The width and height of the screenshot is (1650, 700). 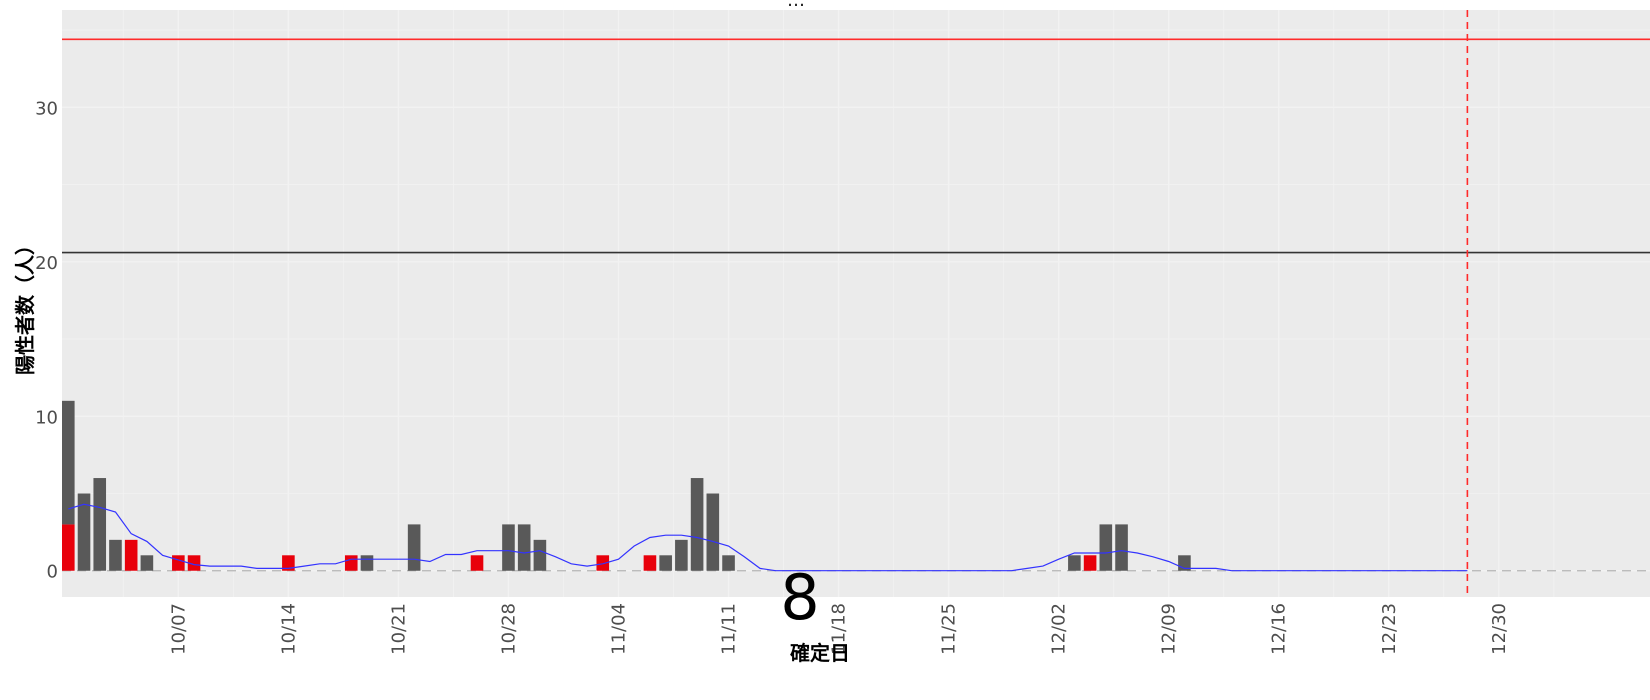 I want to click on moving-average-line, so click(x=768, y=537).